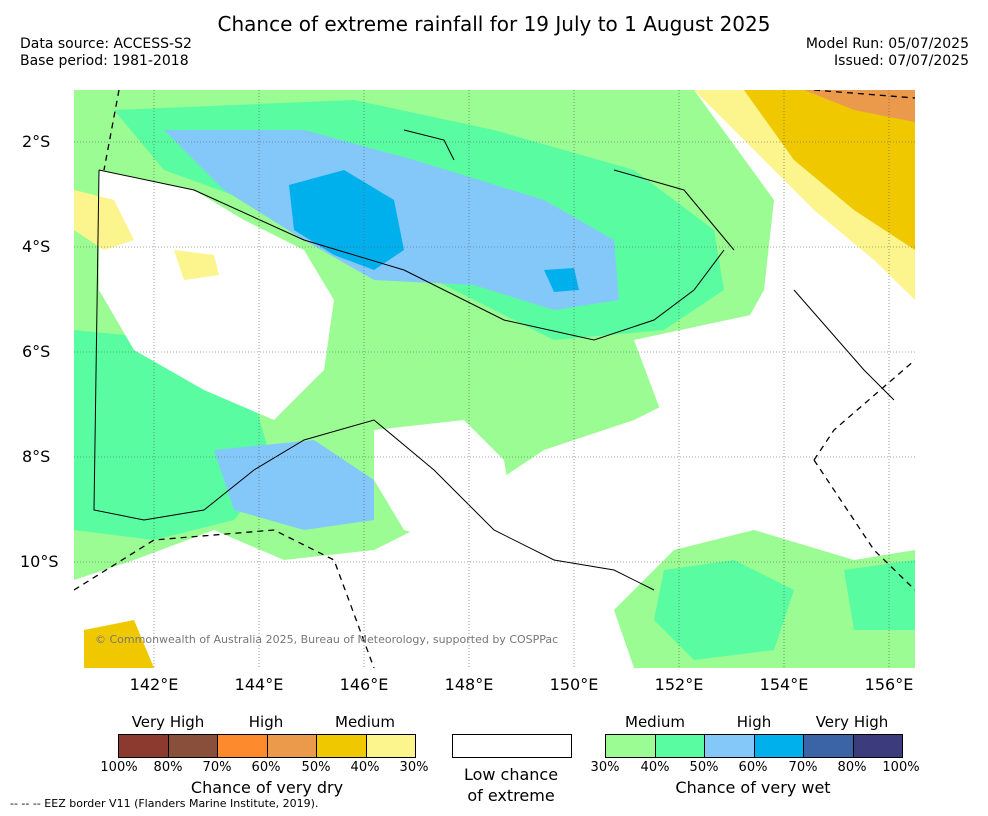 This screenshot has width=988, height=816. I want to click on low-chance-swatch, so click(512, 746).